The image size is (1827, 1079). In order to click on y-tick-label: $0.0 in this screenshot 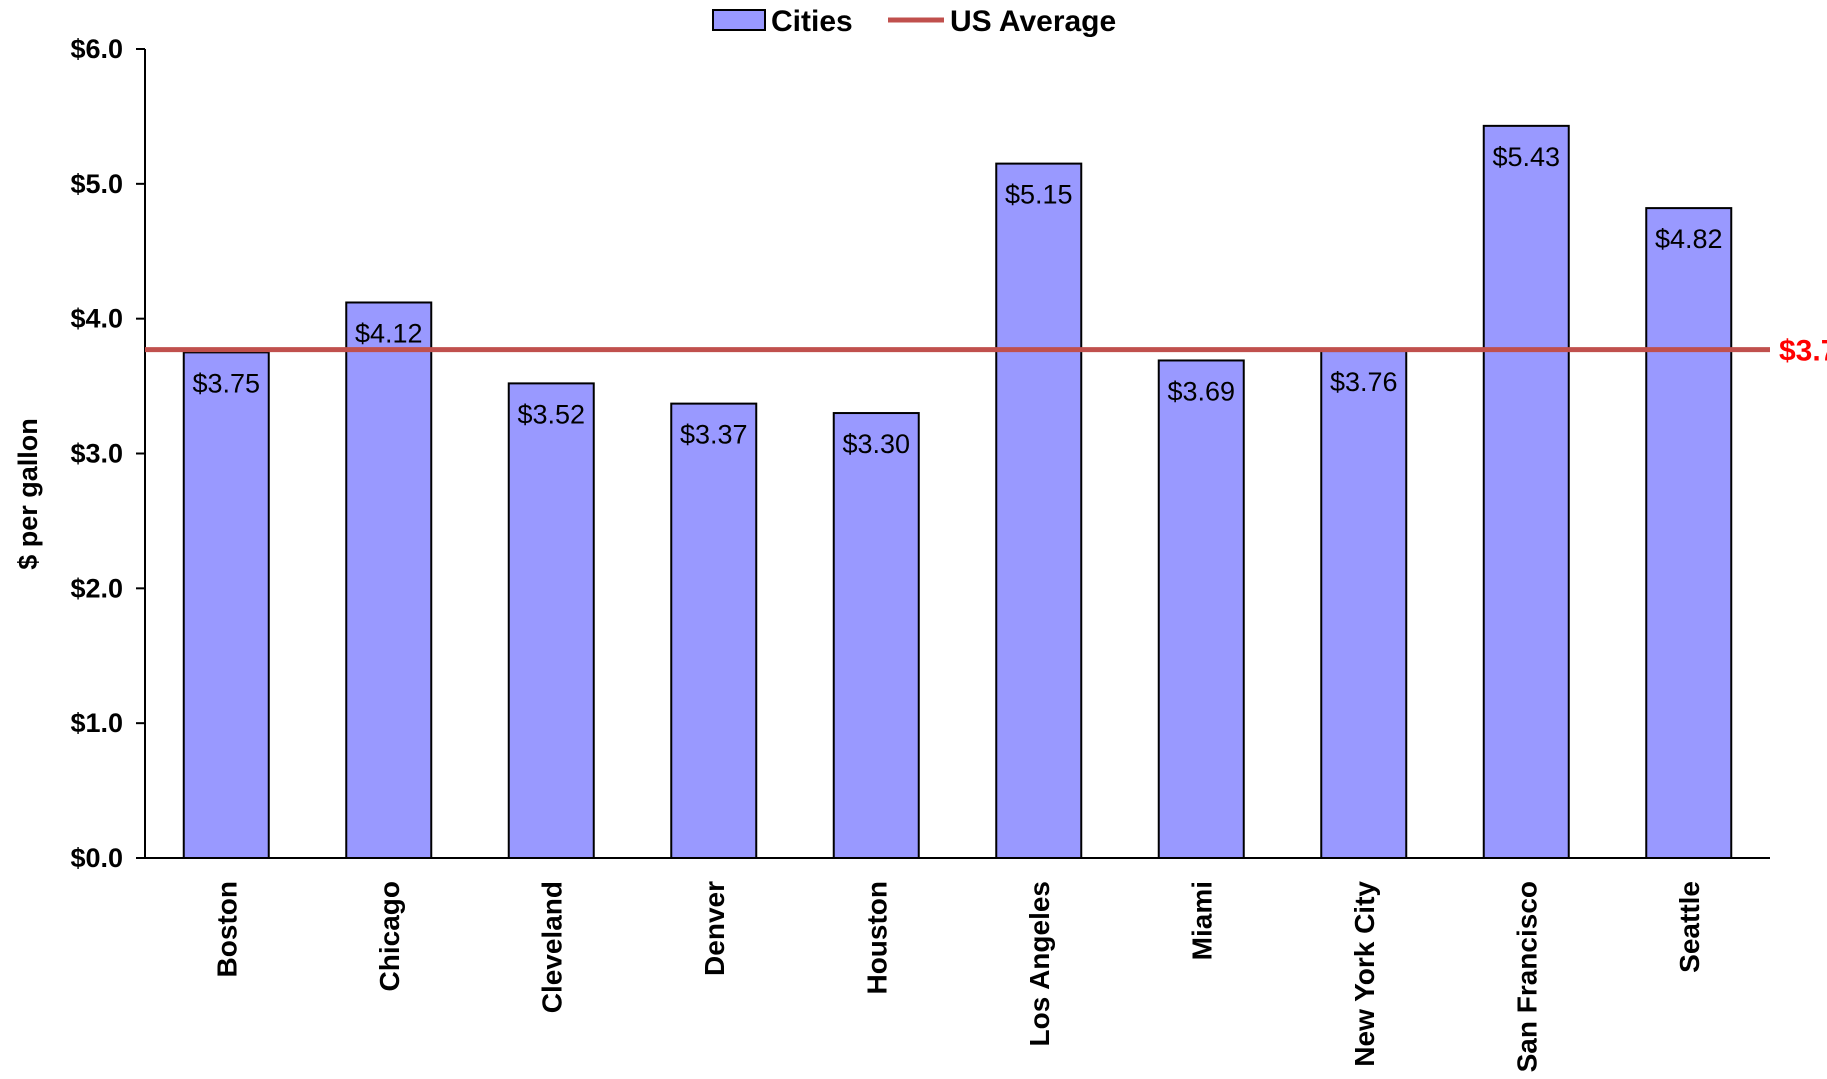, I will do `click(96, 858)`.